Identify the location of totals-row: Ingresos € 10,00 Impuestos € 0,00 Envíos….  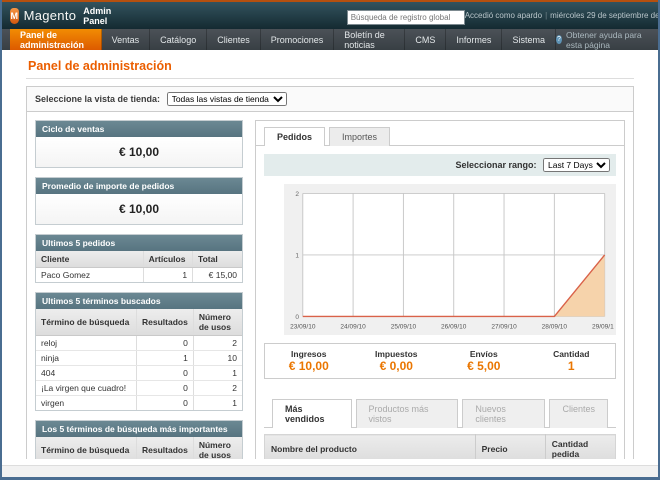
(440, 361).